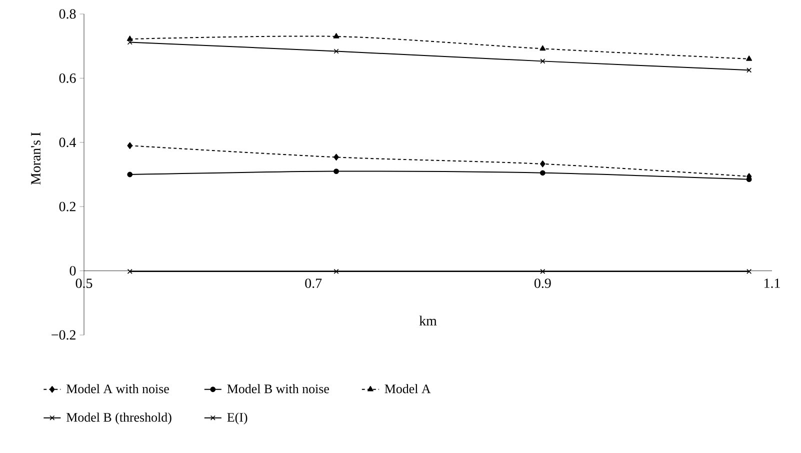 The height and width of the screenshot is (453, 801). I want to click on x-axis-title: km, so click(428, 321).